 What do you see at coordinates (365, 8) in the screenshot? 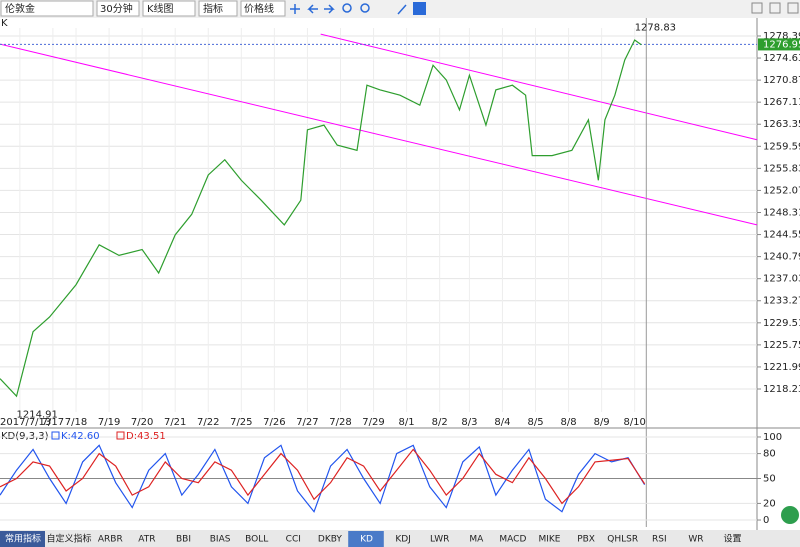
I see `zoom-out` at bounding box center [365, 8].